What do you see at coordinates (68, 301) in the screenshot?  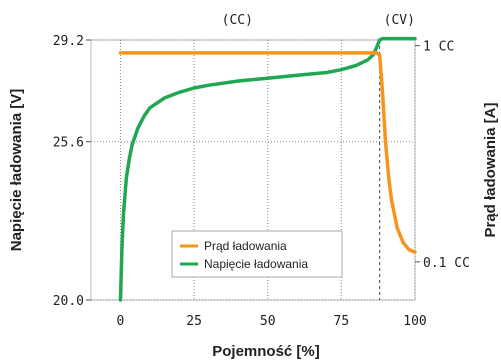 I see `y-tick-label: 20.0` at bounding box center [68, 301].